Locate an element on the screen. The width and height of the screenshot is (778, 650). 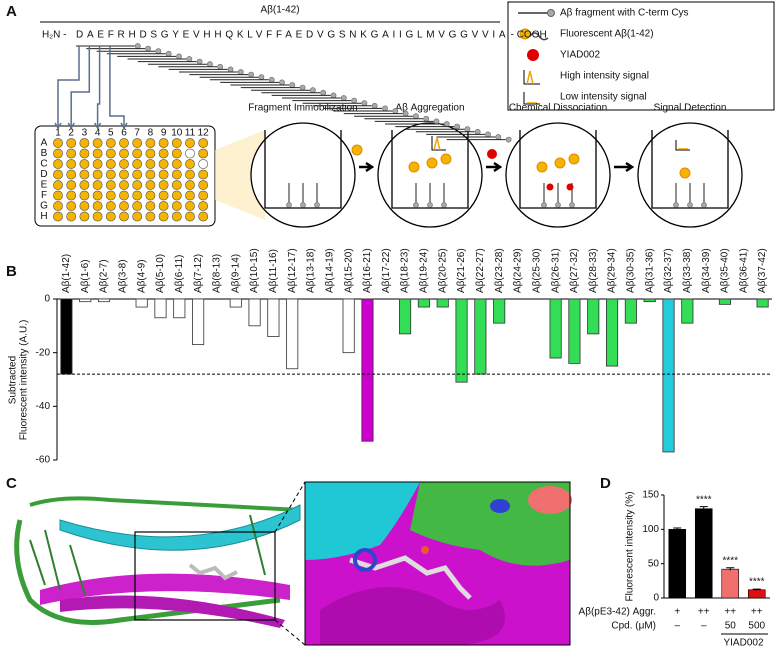
step-circle is located at coordinates (558, 175).